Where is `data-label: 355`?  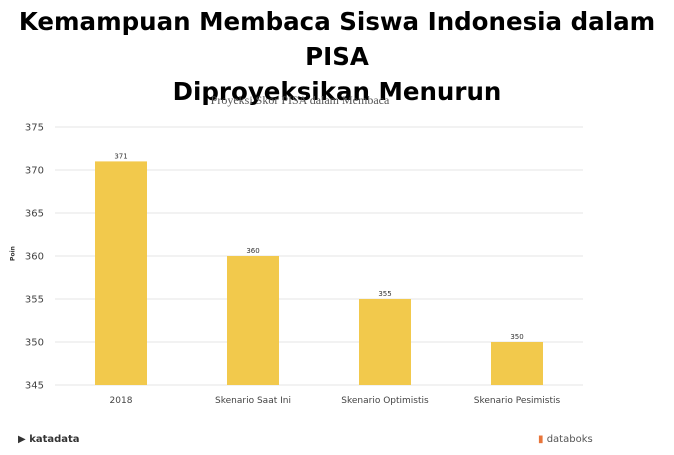
data-label: 355 is located at coordinates (384, 294).